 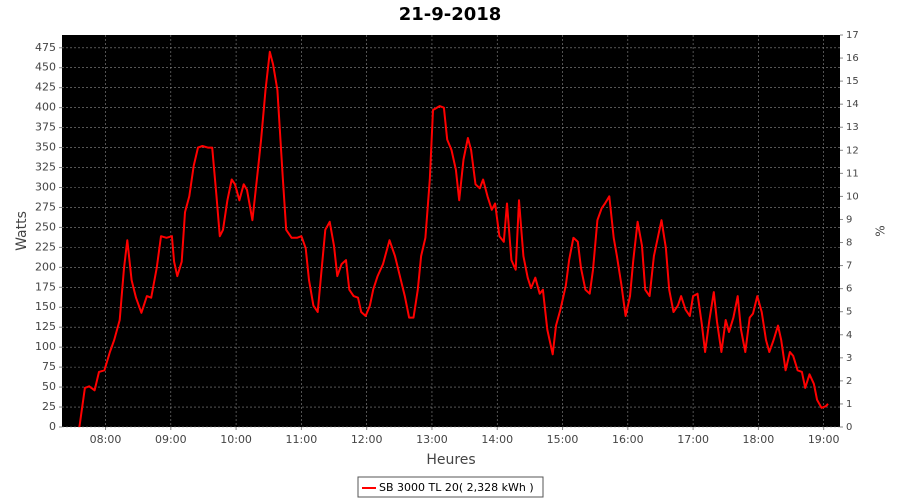 What do you see at coordinates (563, 439) in the screenshot?
I see `x-tick-label: 15:00` at bounding box center [563, 439].